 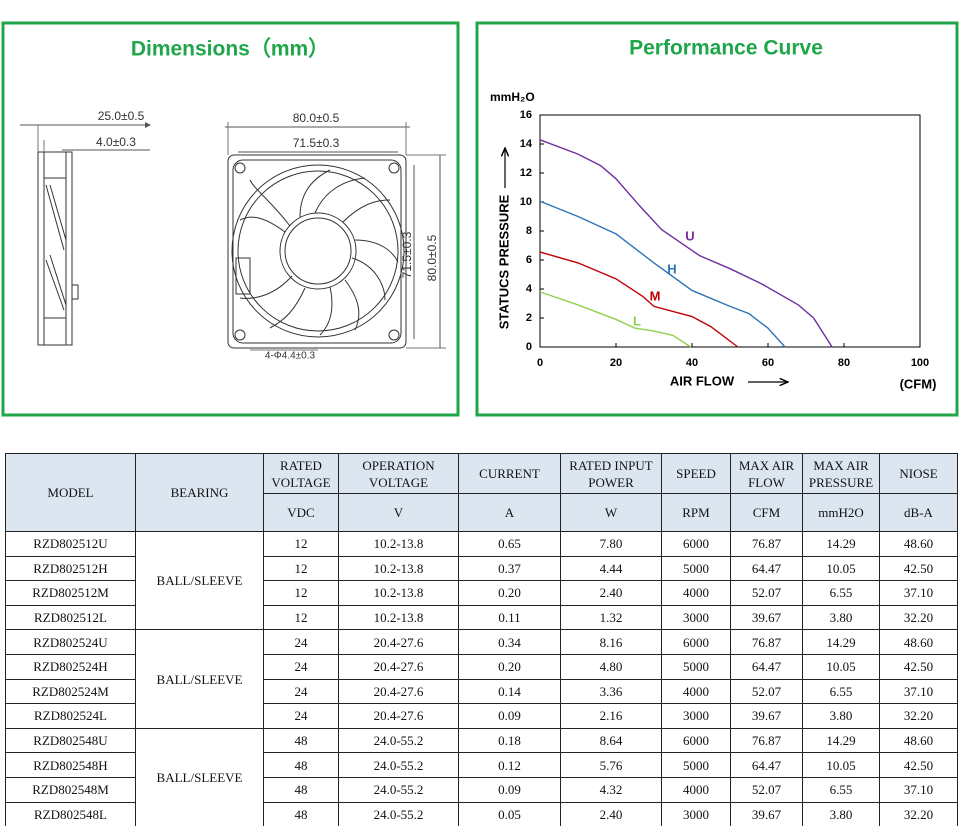 I want to click on data-cell: 6000, so click(x=696, y=642).